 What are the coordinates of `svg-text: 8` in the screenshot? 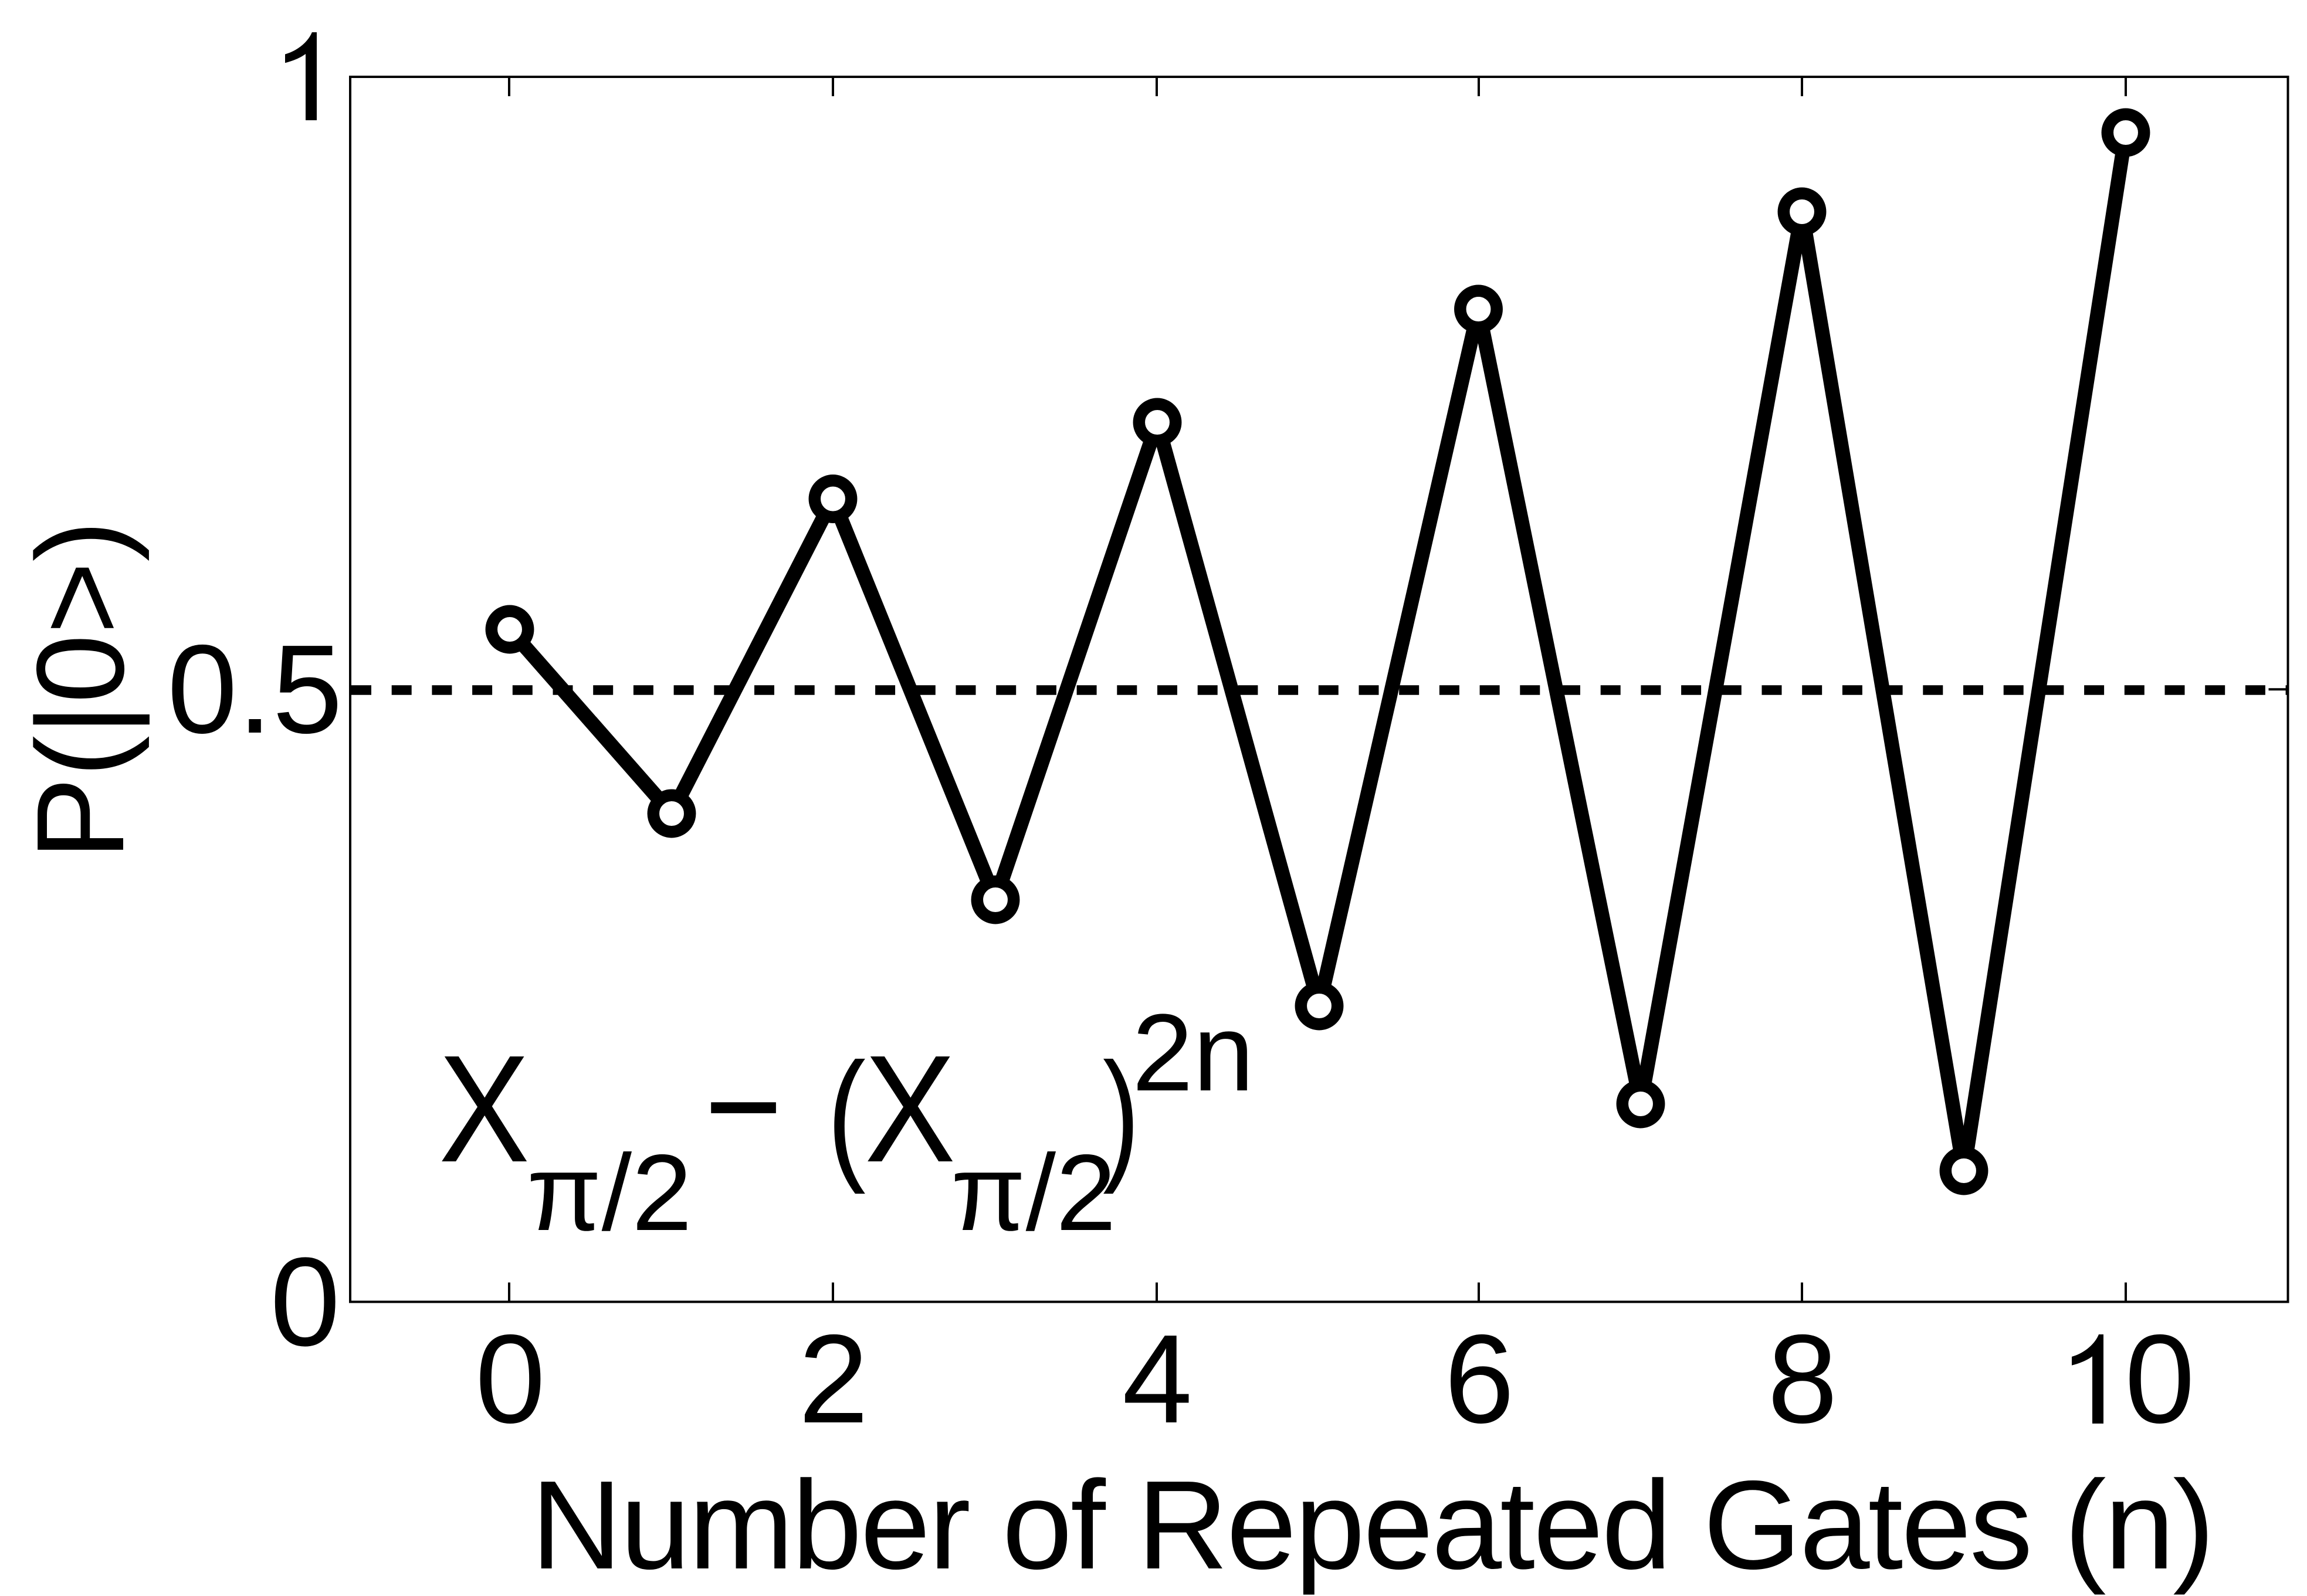 It's located at (1802, 1378).